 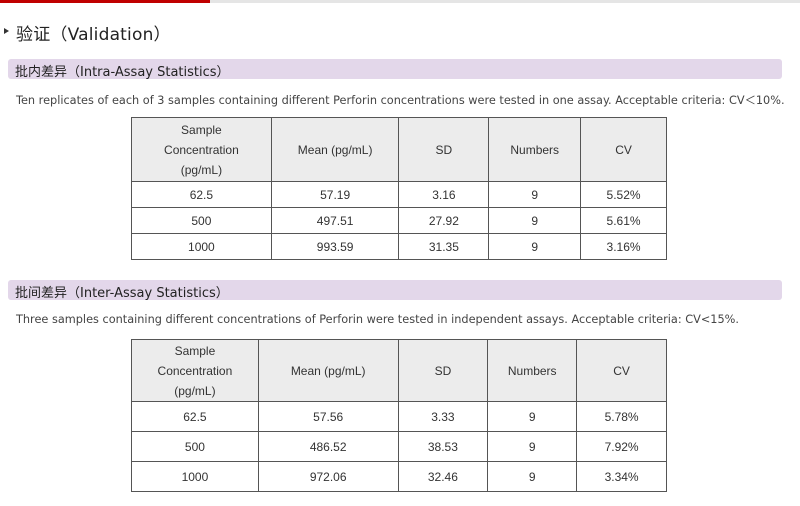 I want to click on cell-mean: 57.56, so click(x=328, y=416).